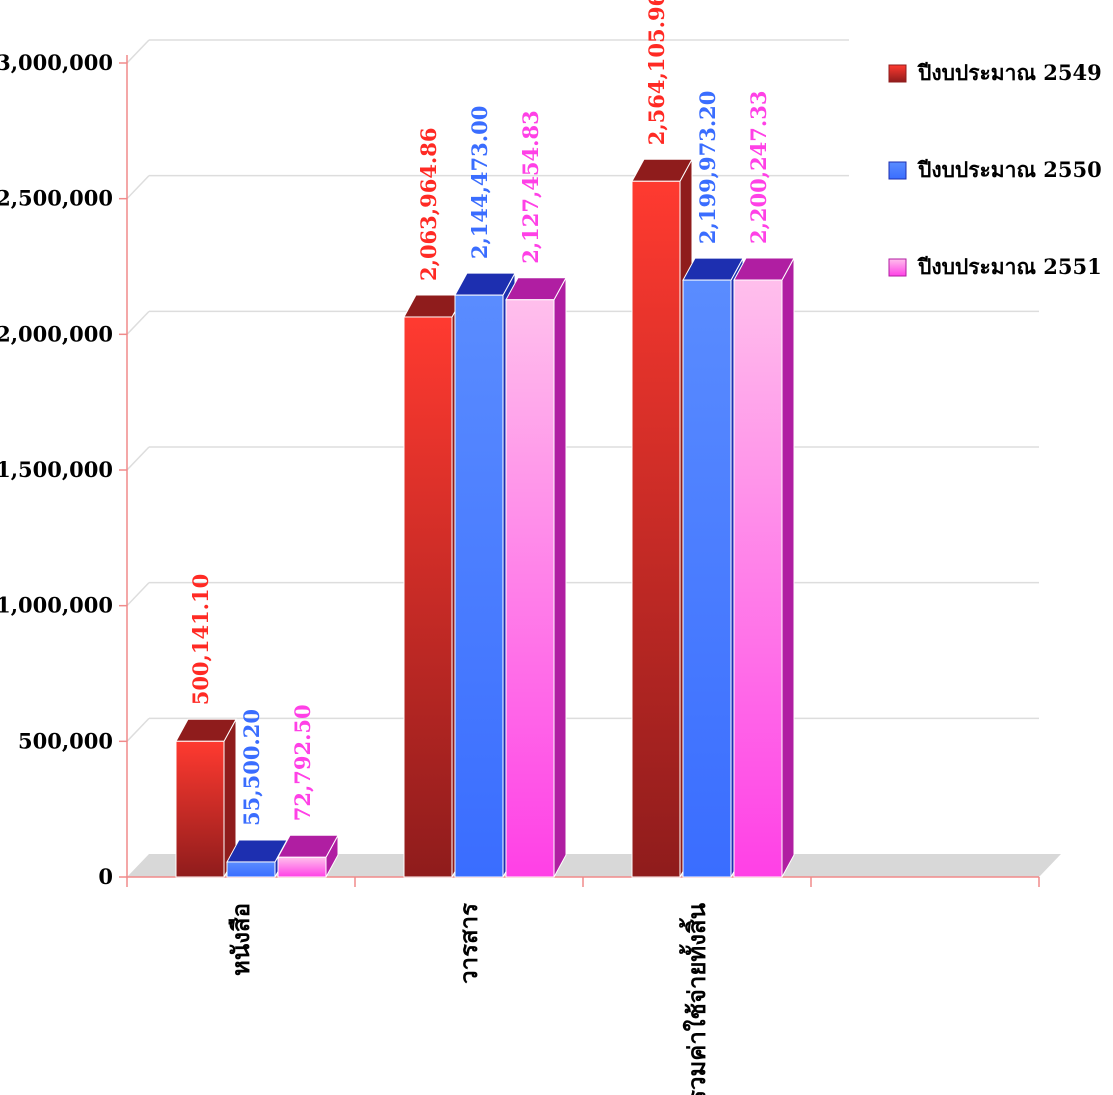  I want to click on legend-item: ปีงบประมาณ 2550, so click(995, 169).